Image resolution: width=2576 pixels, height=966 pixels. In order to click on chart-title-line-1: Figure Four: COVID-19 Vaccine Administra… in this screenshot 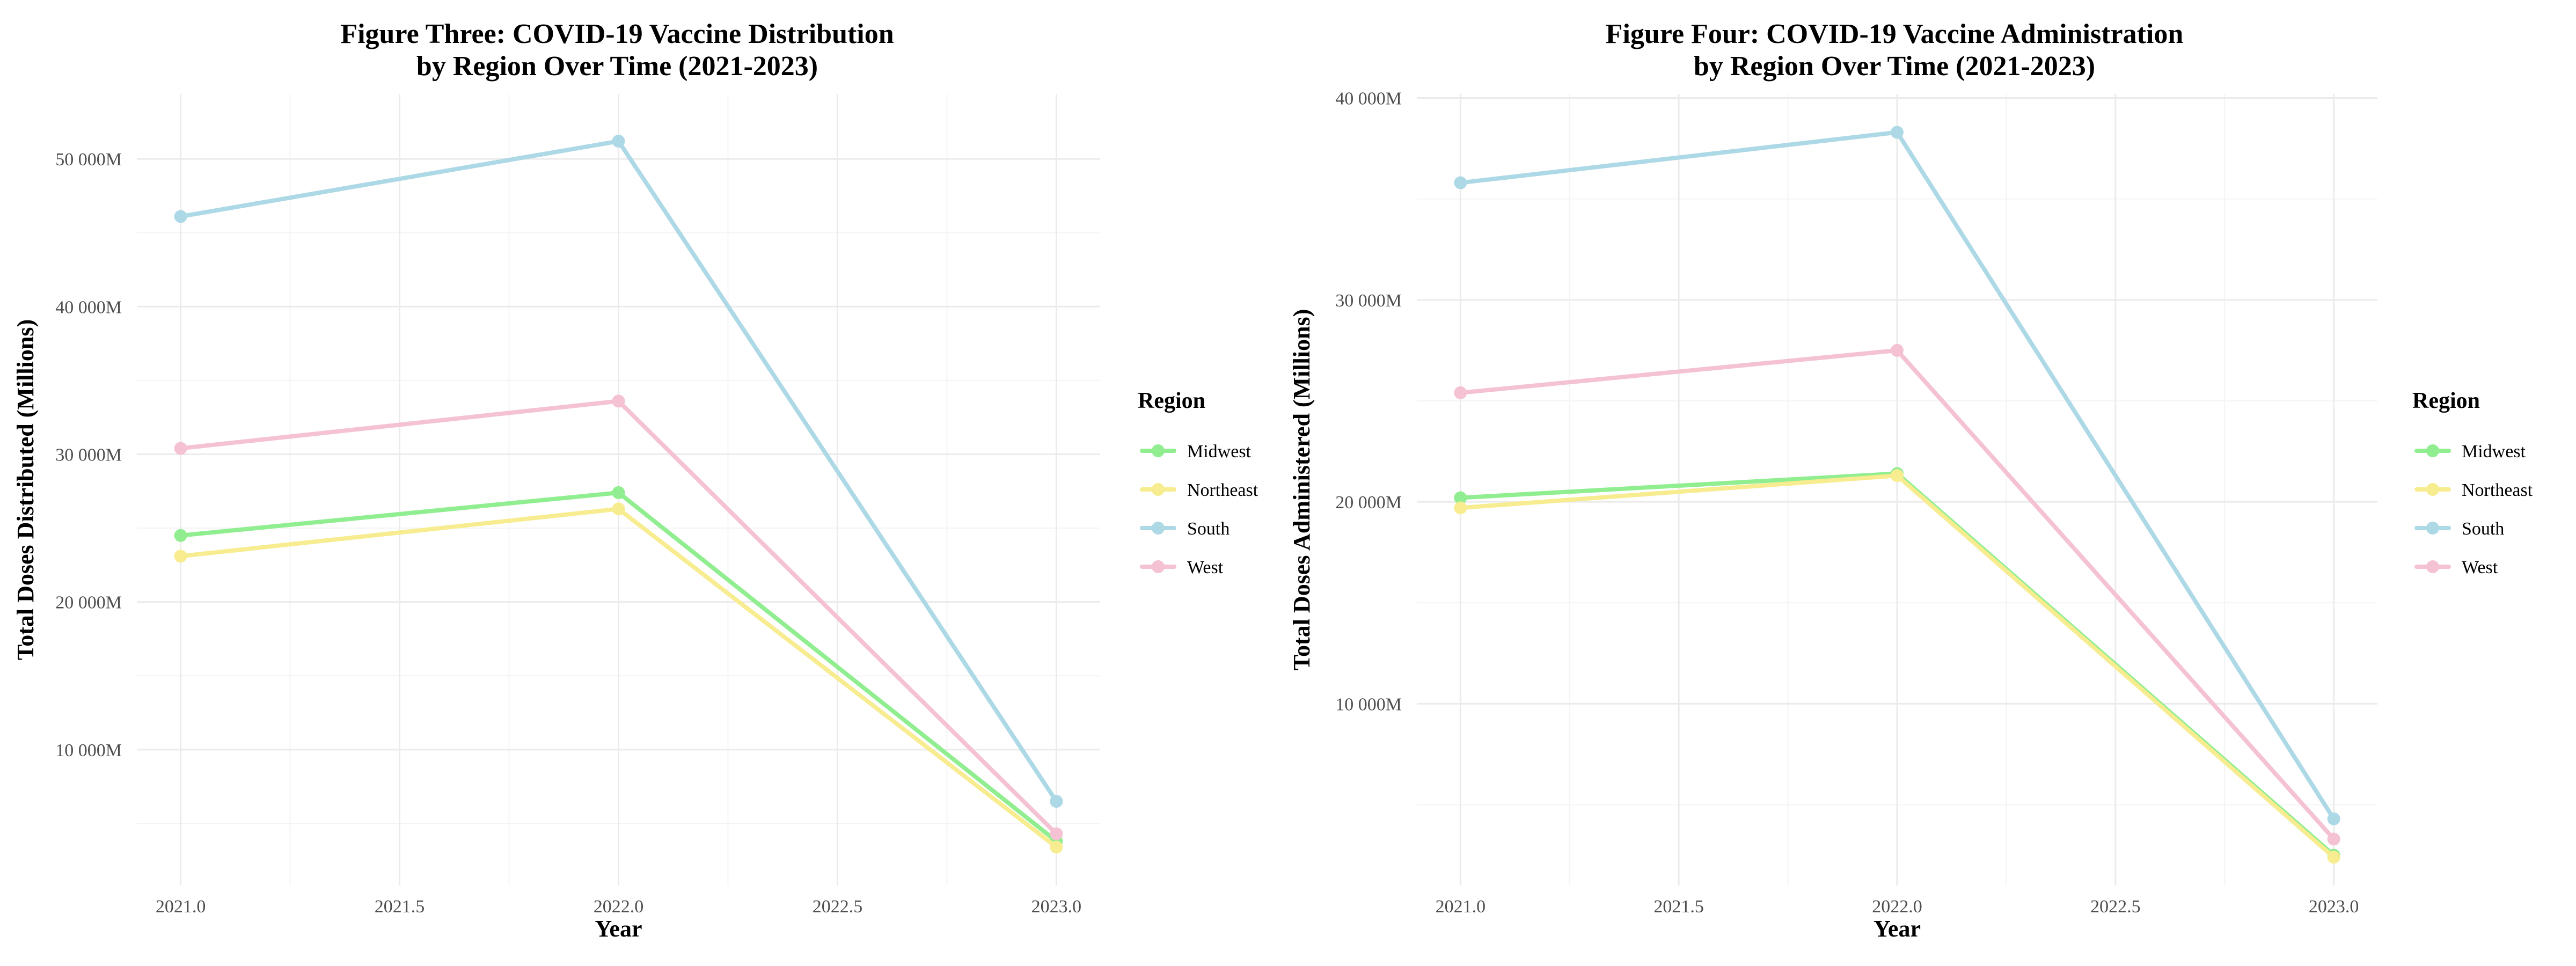, I will do `click(1895, 34)`.